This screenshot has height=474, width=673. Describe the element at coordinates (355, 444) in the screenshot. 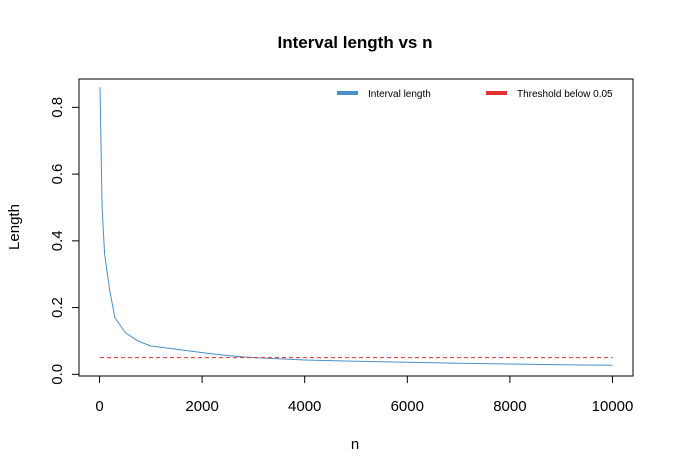

I see `x-axis-label: n` at that location.